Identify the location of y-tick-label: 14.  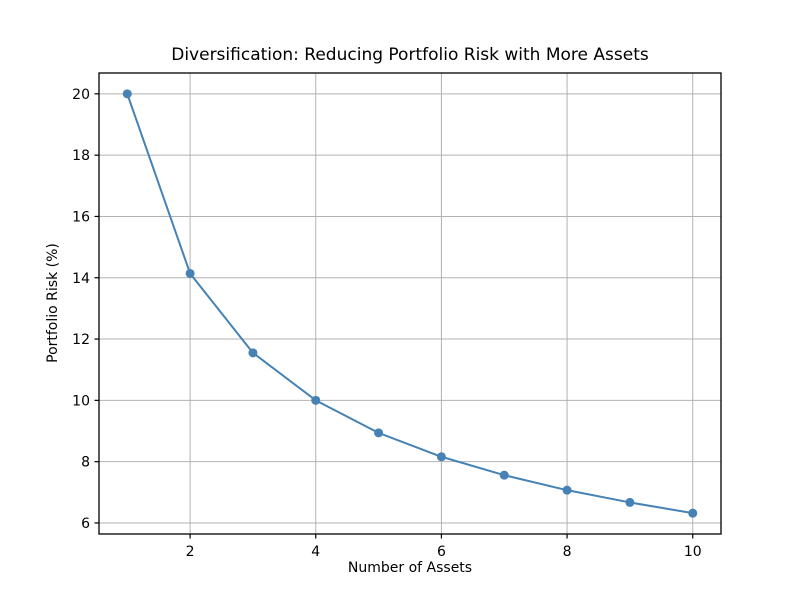
(81, 279).